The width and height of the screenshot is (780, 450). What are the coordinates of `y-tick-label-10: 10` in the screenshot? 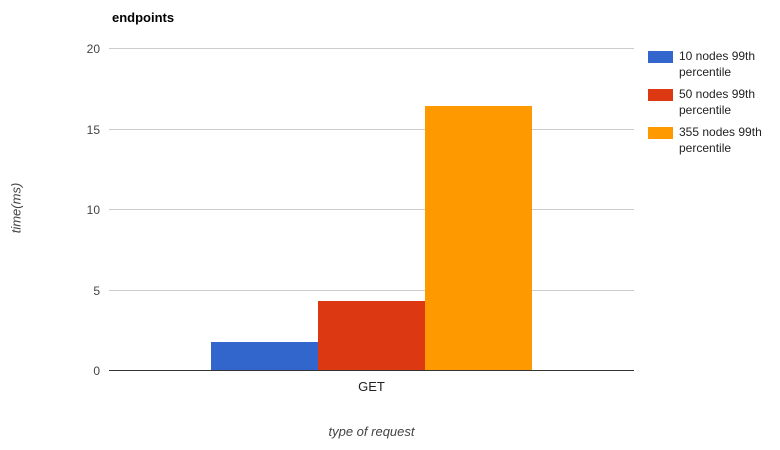 It's located at (93, 210).